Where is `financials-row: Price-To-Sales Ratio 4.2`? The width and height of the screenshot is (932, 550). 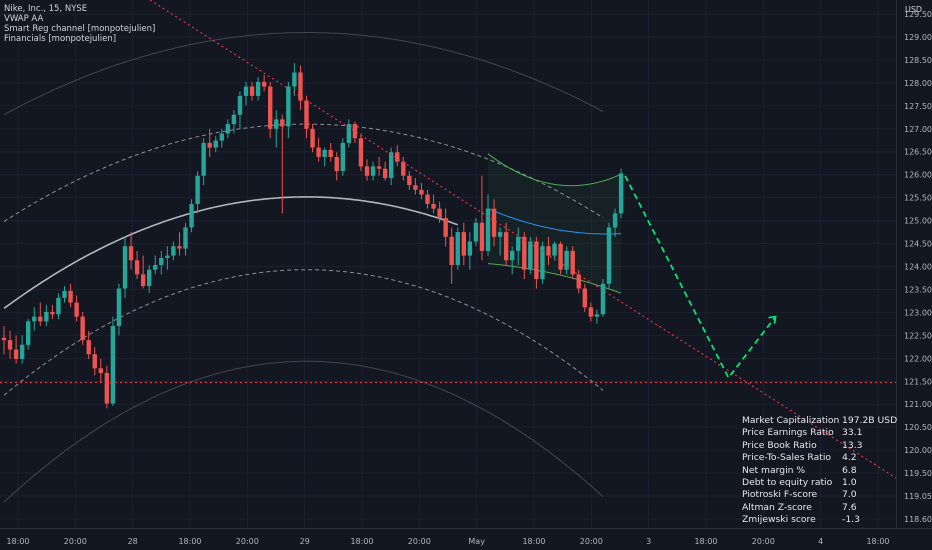 financials-row: Price-To-Sales Ratio 4.2 is located at coordinates (822, 458).